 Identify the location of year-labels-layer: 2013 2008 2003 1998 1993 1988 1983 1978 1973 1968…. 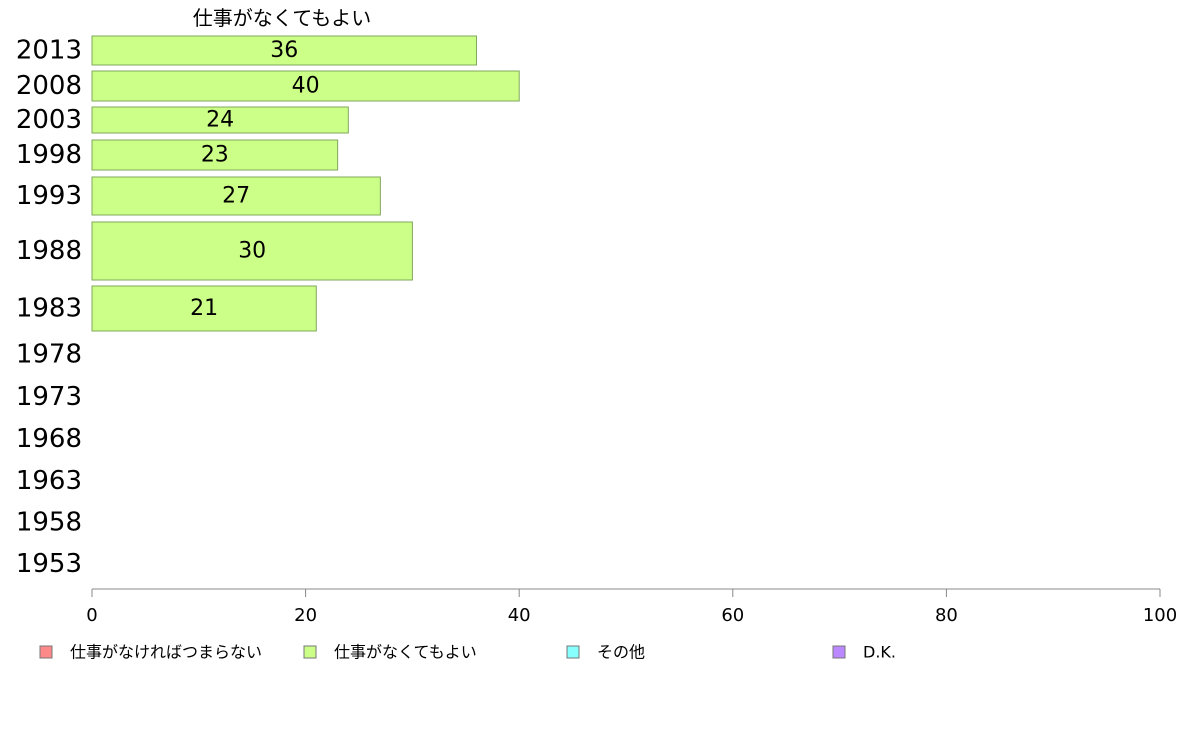
(49, 308).